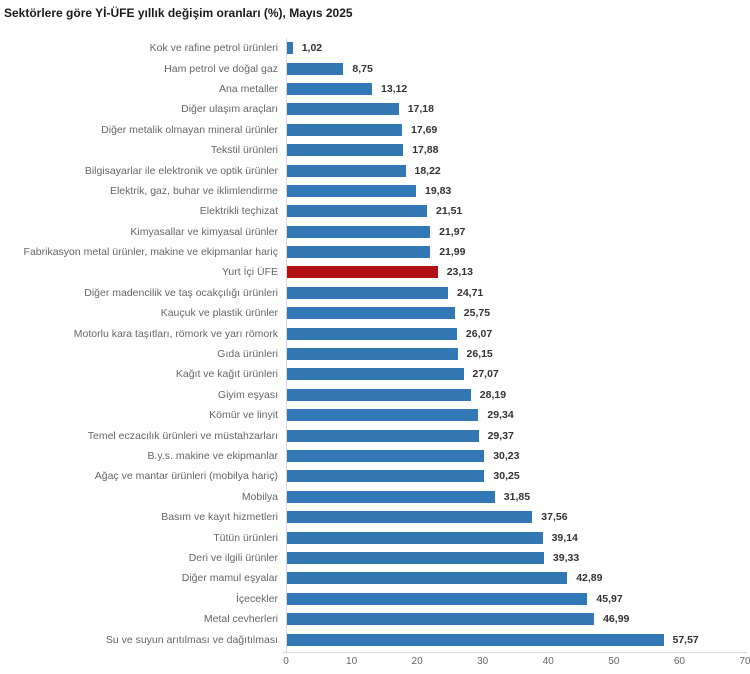 This screenshot has width=750, height=674. I want to click on bar-row: Metal cevherleri 46,99, so click(375, 619).